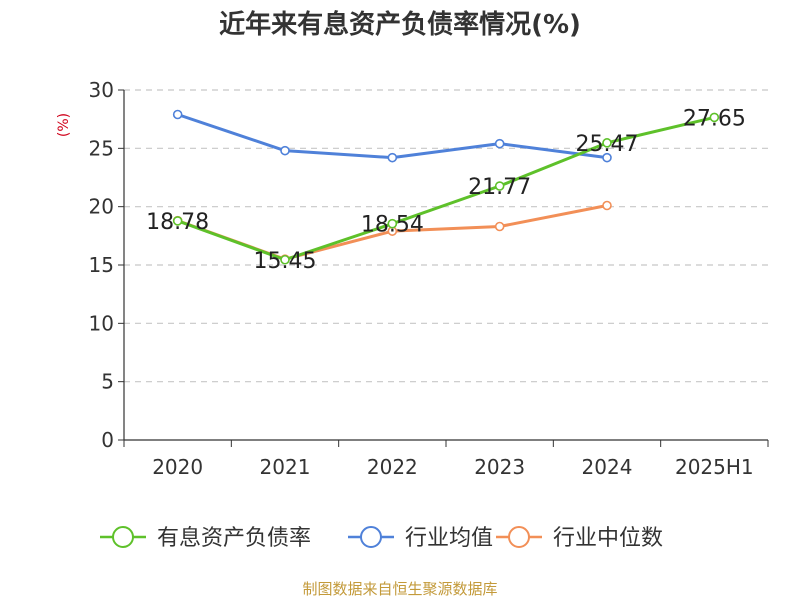 The width and height of the screenshot is (800, 600). I want to click on y-tick-label: 25, so click(101, 148).